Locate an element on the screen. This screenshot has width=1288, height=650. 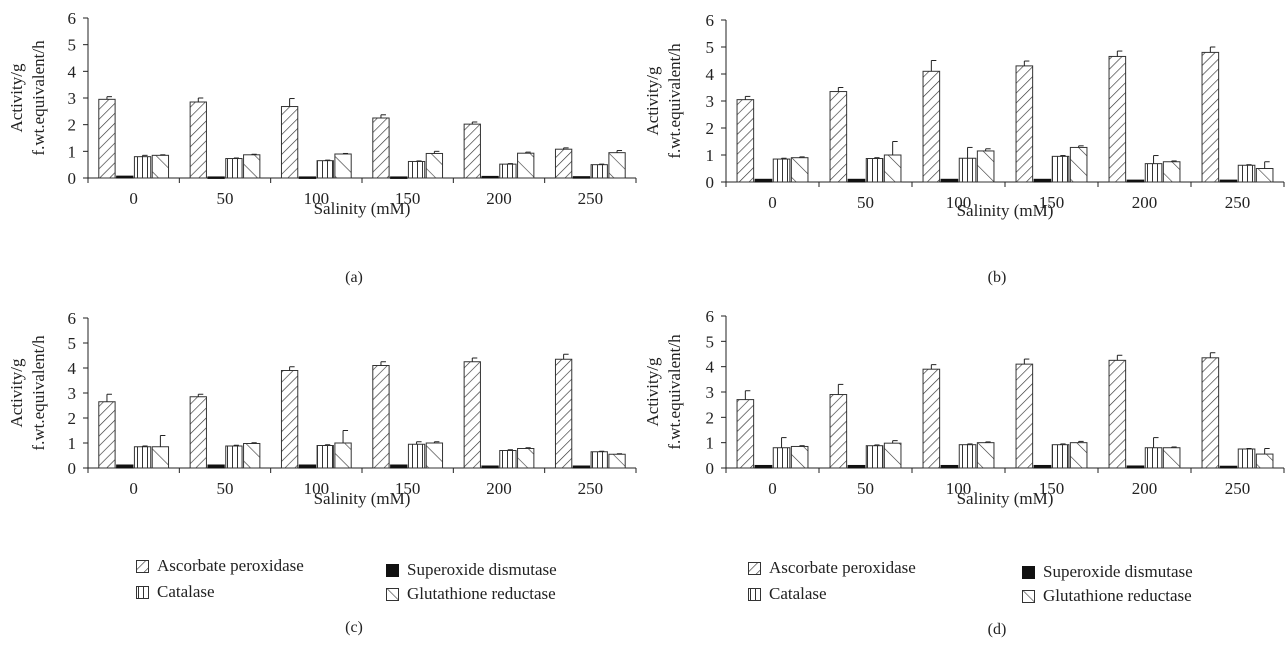
y-tick-label: 5 is located at coordinates (710, 47).